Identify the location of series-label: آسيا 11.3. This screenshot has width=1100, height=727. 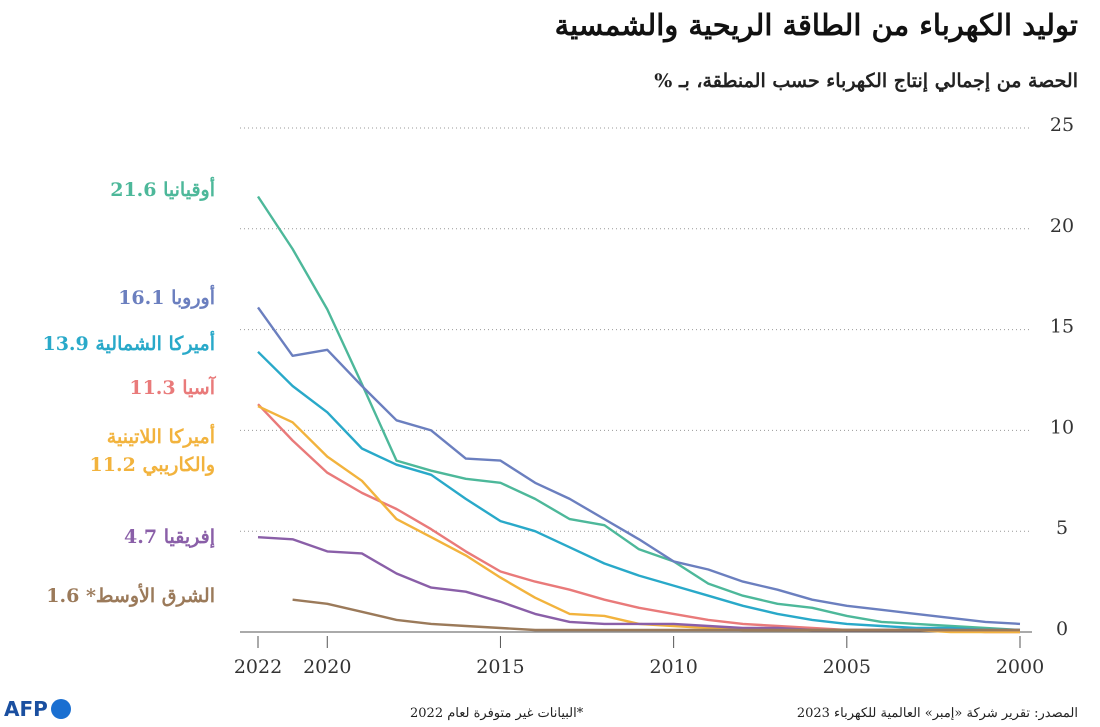
(172, 388).